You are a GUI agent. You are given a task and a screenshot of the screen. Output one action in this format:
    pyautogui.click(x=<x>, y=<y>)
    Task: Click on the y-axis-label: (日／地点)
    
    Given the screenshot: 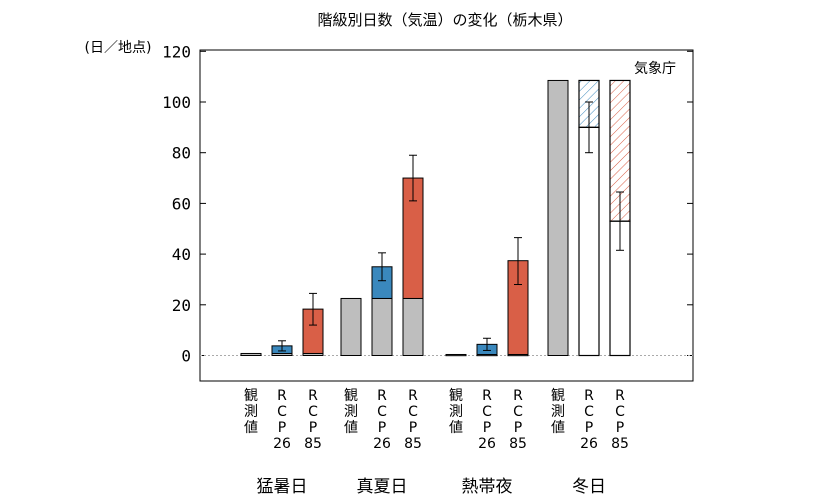 What is the action you would take?
    pyautogui.click(x=118, y=48)
    